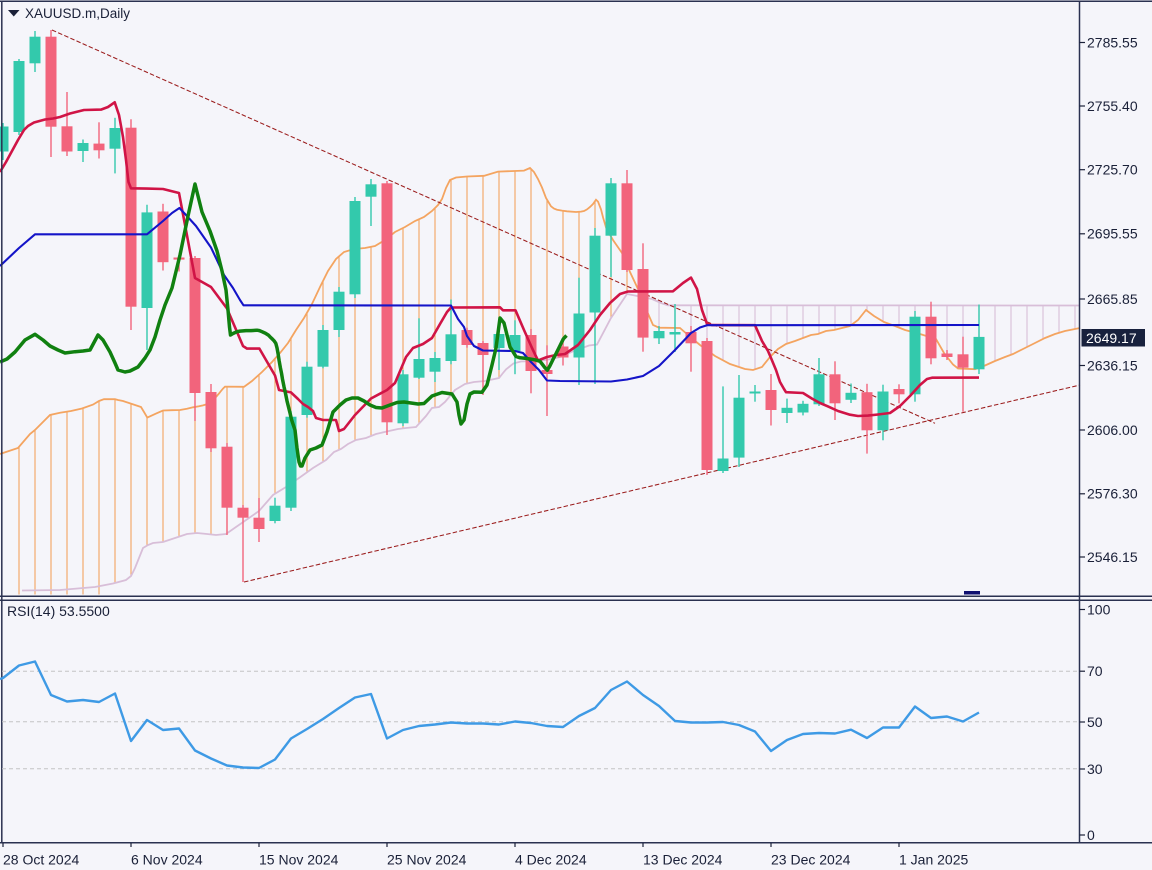  What do you see at coordinates (1112, 170) in the screenshot?
I see `svg-text: 2725.70` at bounding box center [1112, 170].